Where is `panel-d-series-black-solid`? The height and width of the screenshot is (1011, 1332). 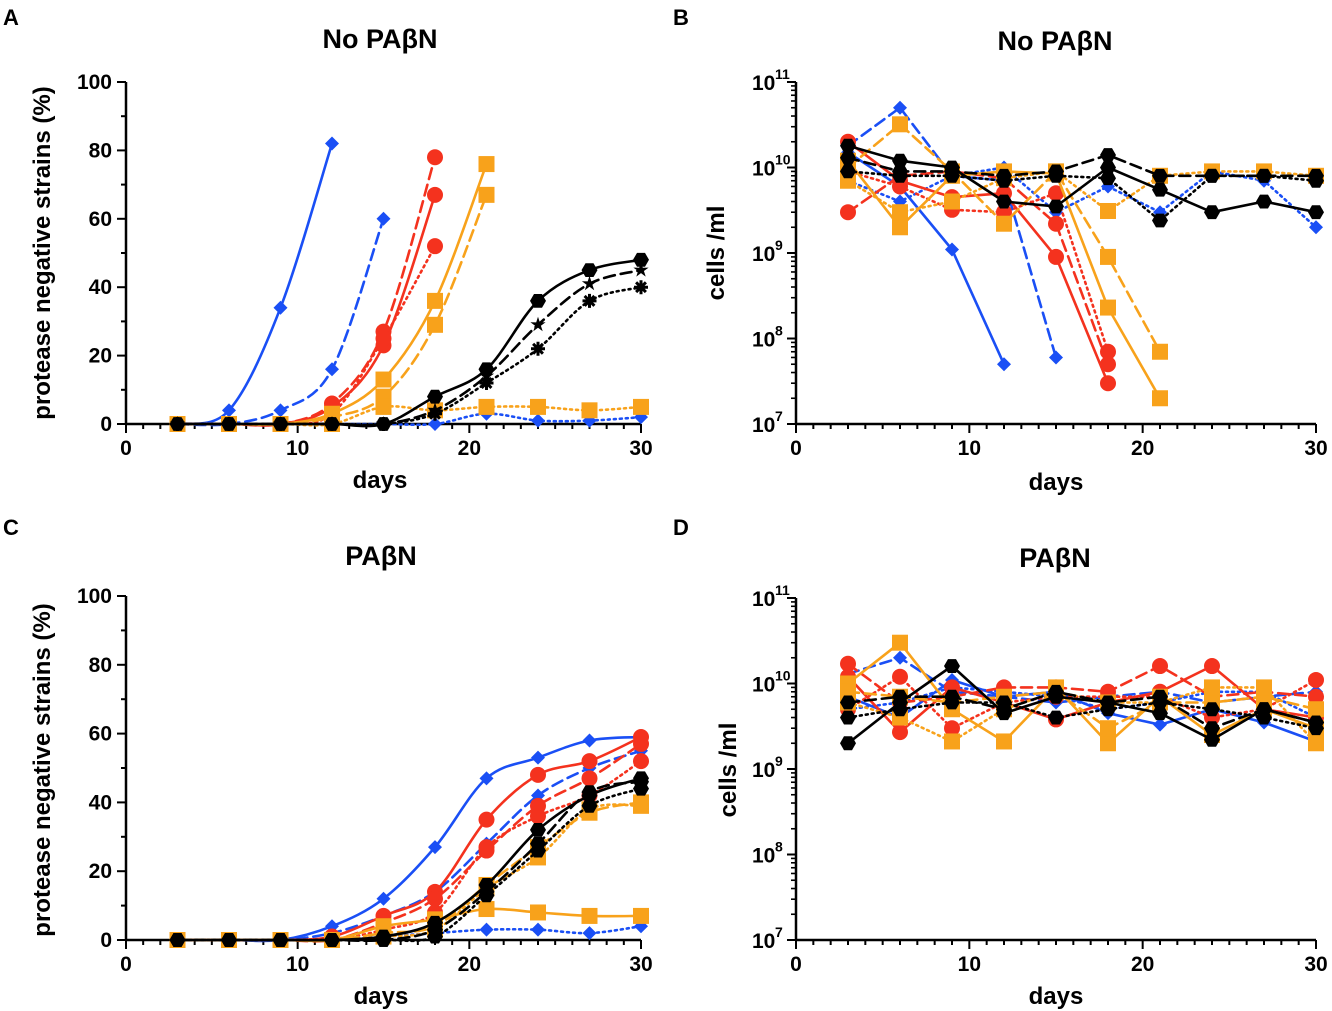 panel-d-series-black-solid is located at coordinates (1082, 705).